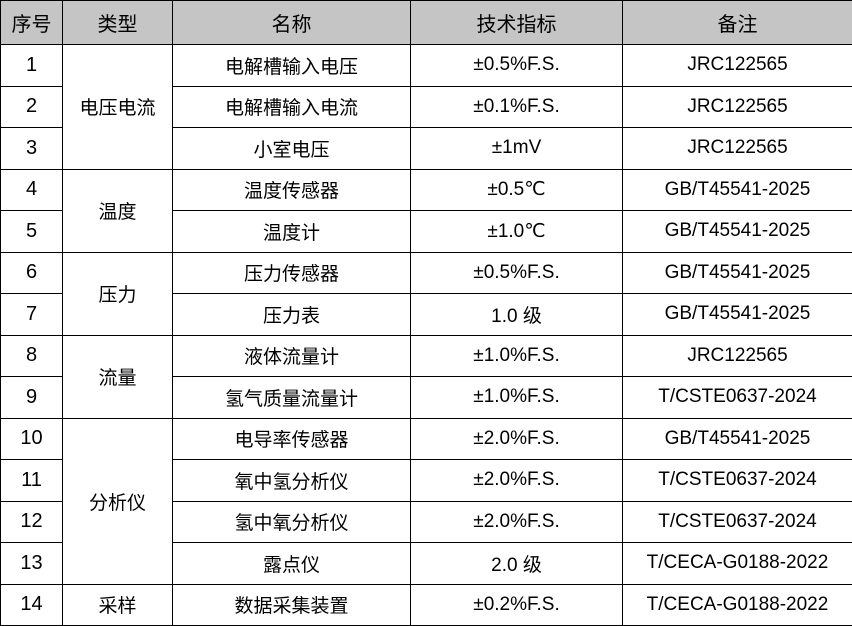 The image size is (852, 626). I want to click on cell-serial-number: 3, so click(32, 149).